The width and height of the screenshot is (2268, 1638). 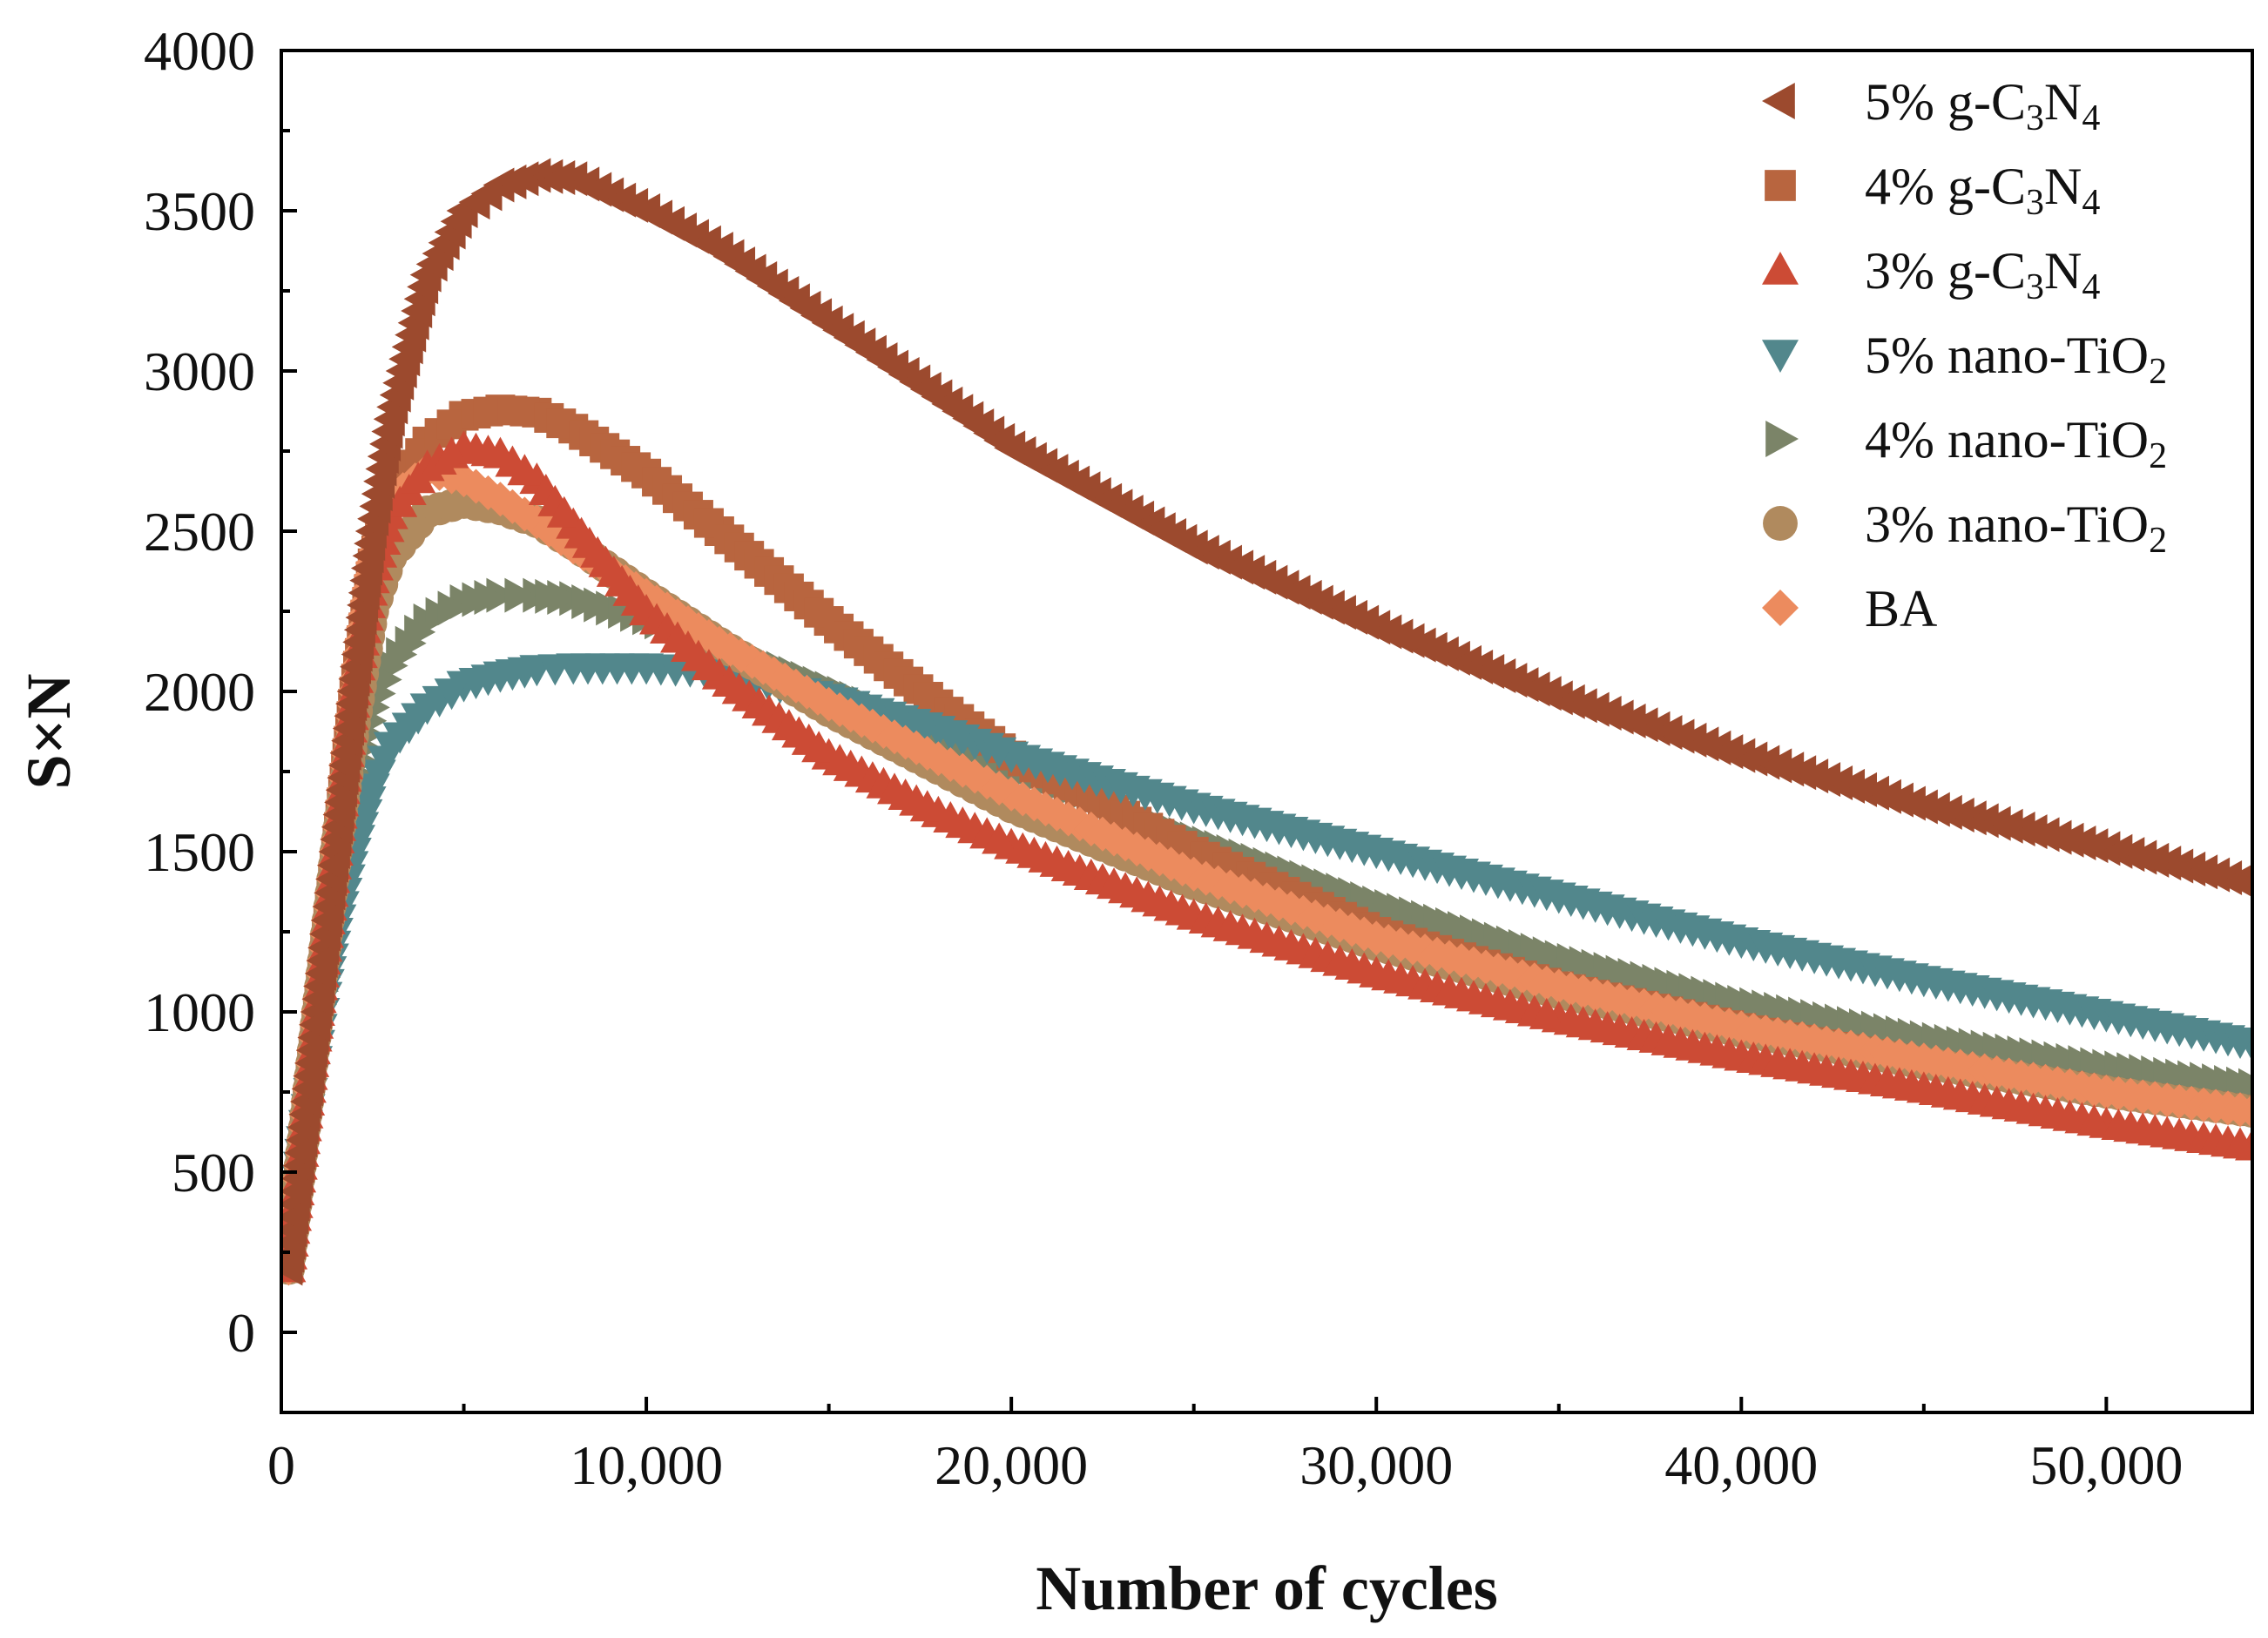 What do you see at coordinates (1011, 1465) in the screenshot?
I see `x-tick-label: 20,000` at bounding box center [1011, 1465].